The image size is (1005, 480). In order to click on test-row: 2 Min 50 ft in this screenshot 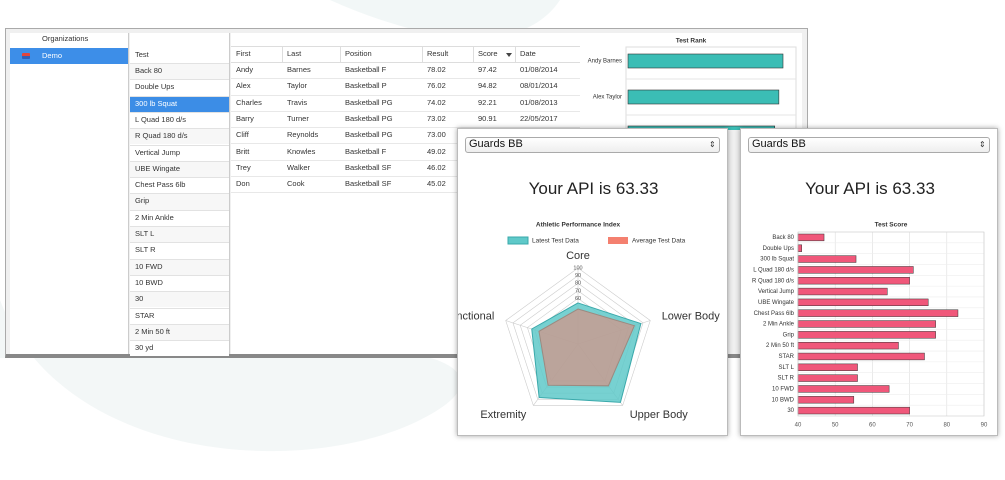, I will do `click(179, 332)`.